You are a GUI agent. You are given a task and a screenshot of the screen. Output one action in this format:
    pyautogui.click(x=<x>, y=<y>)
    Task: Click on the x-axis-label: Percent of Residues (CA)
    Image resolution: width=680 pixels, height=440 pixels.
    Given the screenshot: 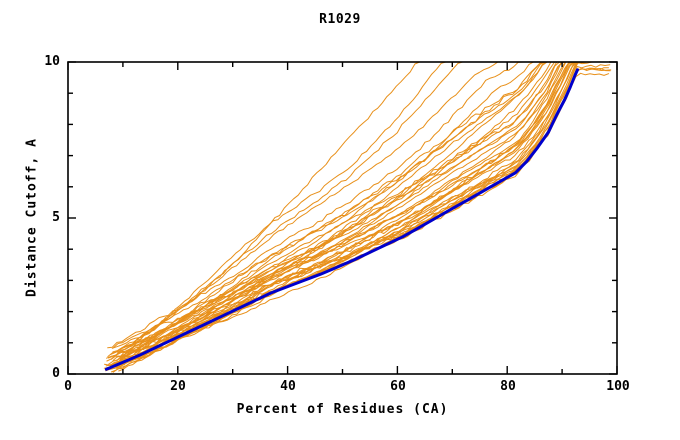 What is the action you would take?
    pyautogui.click(x=342, y=409)
    